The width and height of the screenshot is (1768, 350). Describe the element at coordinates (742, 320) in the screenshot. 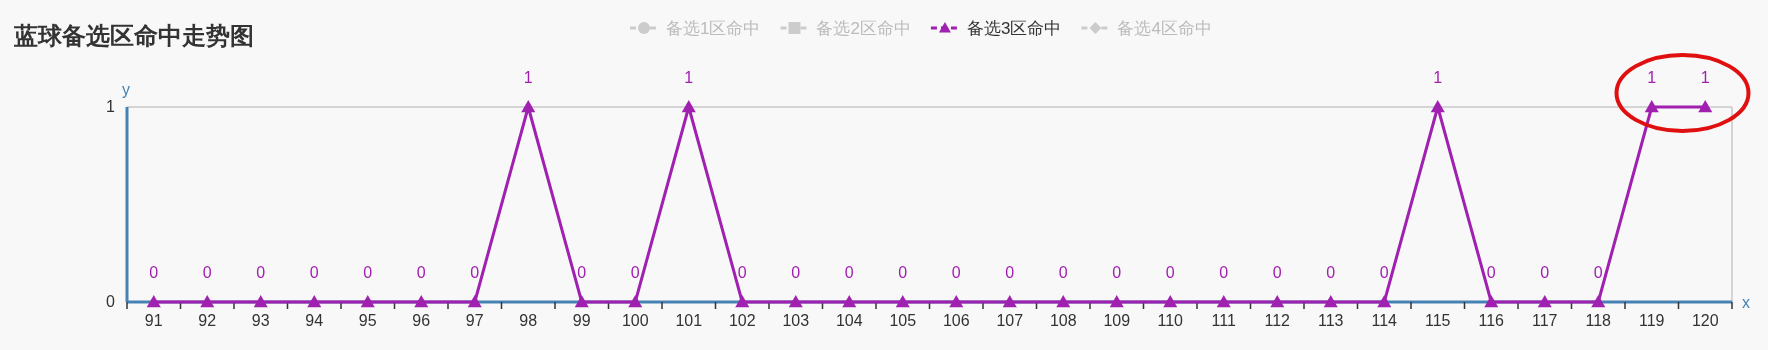

I see `x-tick-label: 102` at that location.